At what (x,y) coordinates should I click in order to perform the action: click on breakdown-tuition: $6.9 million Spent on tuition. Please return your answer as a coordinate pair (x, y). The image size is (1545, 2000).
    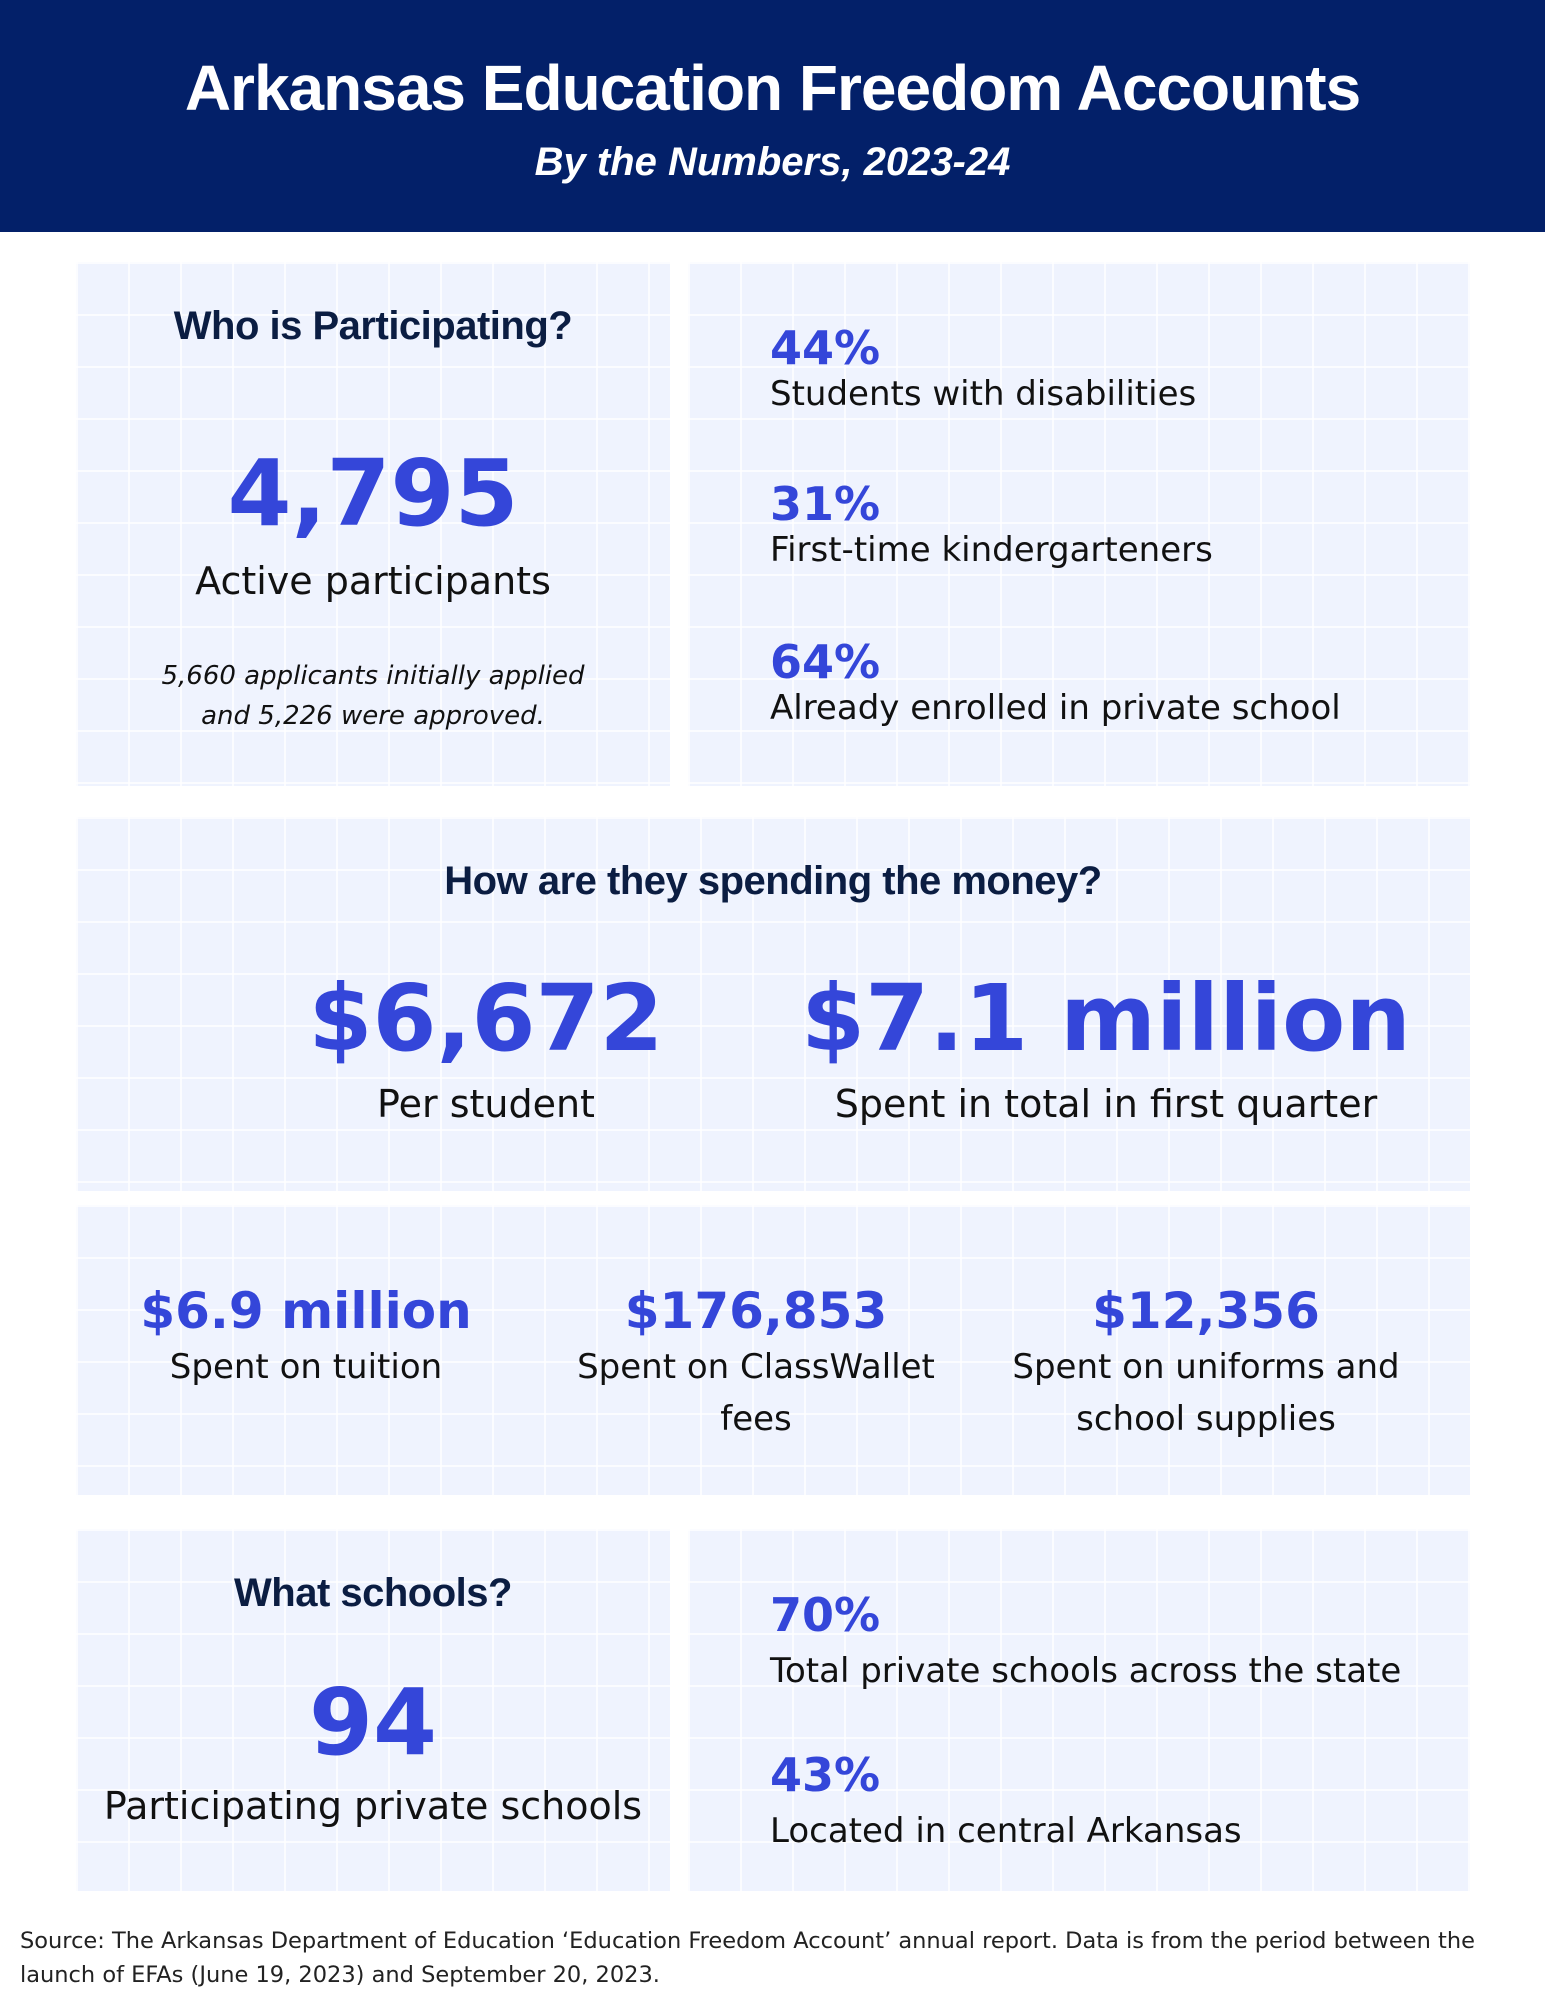
    Looking at the image, I should click on (306, 1337).